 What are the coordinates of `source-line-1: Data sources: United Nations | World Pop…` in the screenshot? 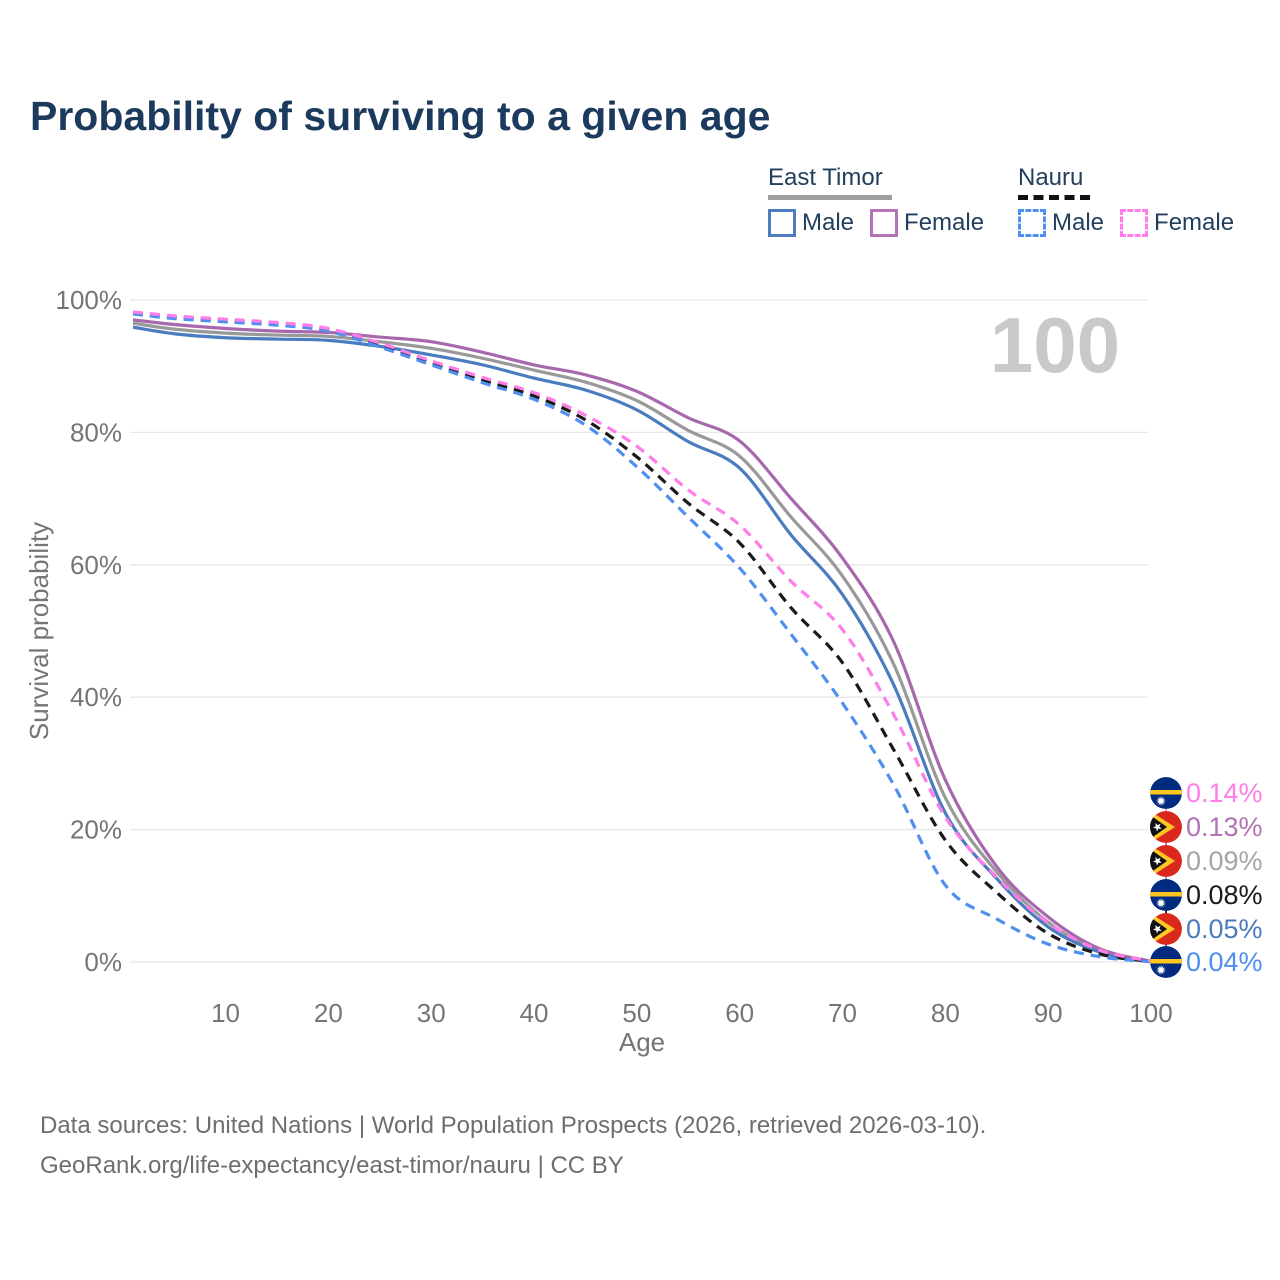 It's located at (513, 1125).